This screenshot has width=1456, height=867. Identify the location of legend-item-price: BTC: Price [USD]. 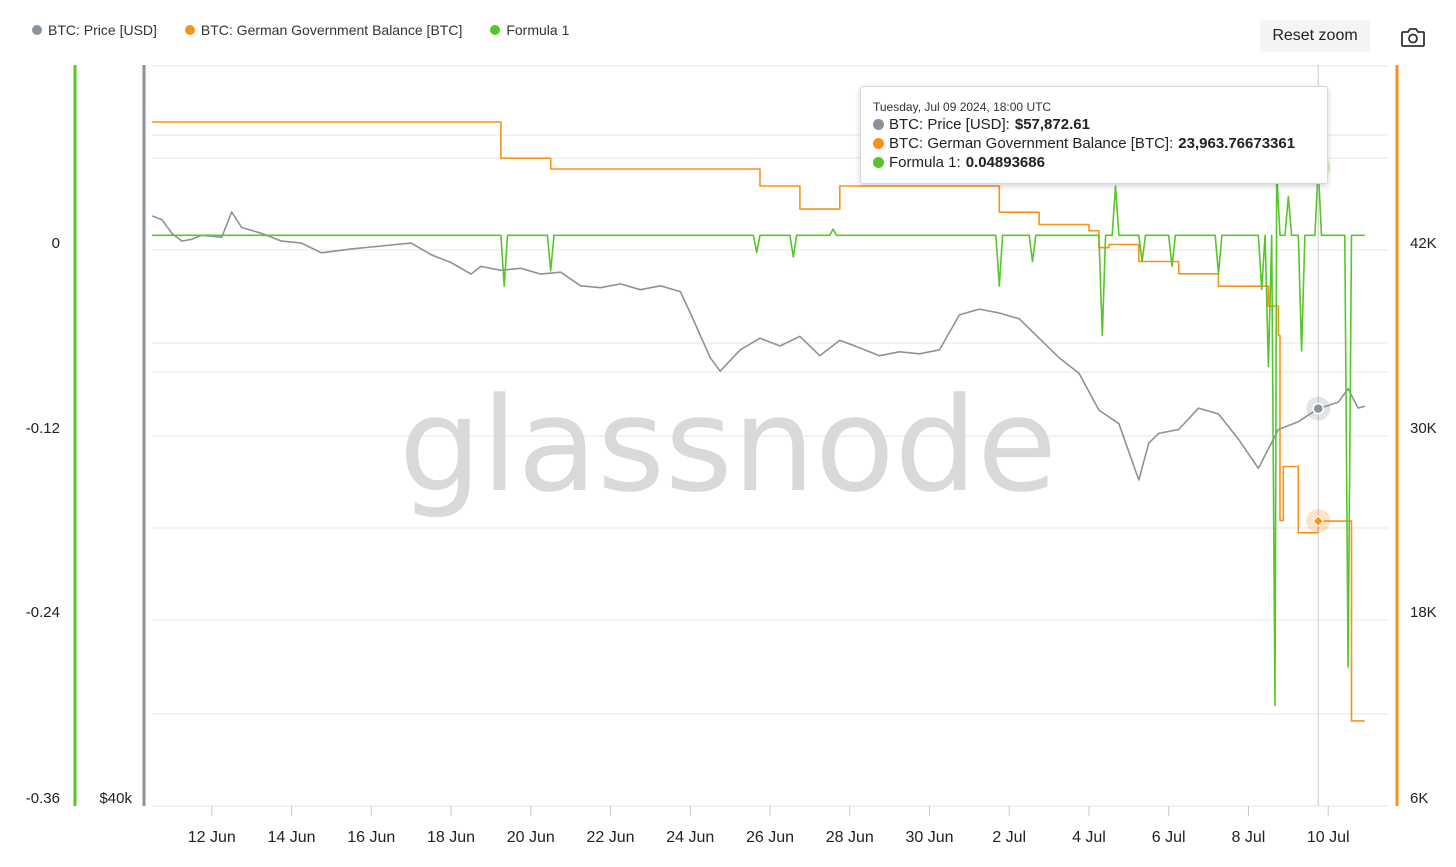
(94, 30).